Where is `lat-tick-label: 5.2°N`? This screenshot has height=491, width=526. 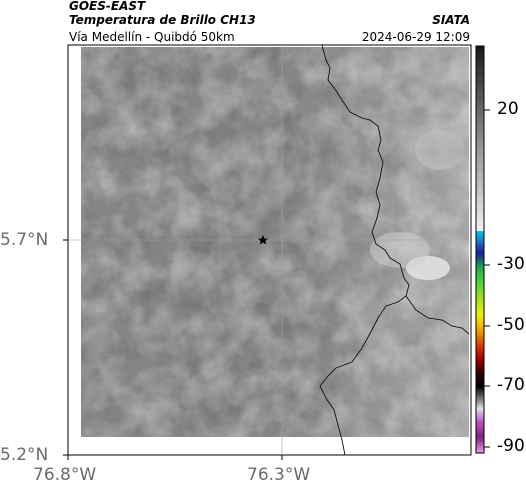 lat-tick-label: 5.2°N is located at coordinates (24, 455).